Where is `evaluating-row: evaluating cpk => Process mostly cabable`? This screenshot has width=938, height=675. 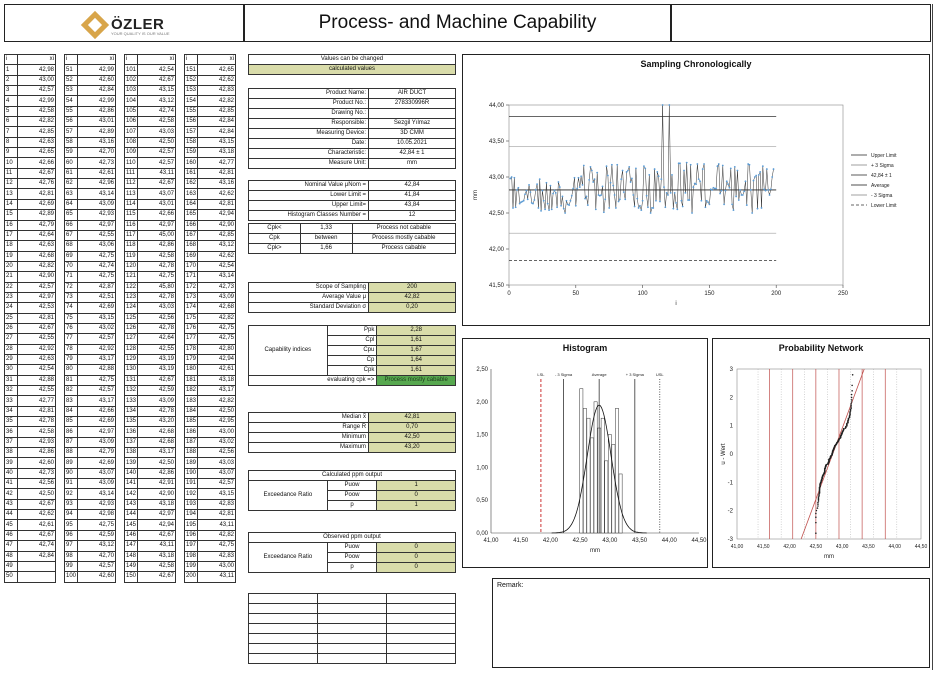 evaluating-row: evaluating cpk => Process mostly cabable is located at coordinates (351, 380).